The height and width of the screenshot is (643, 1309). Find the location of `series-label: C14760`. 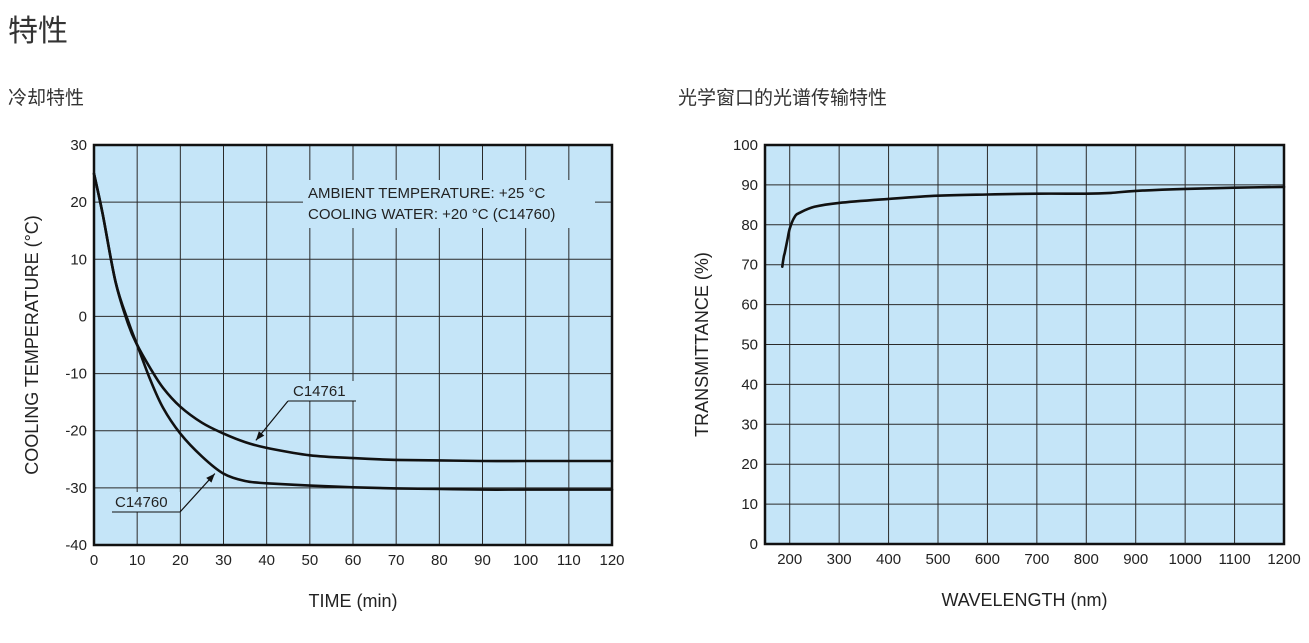

series-label: C14760 is located at coordinates (141, 502).